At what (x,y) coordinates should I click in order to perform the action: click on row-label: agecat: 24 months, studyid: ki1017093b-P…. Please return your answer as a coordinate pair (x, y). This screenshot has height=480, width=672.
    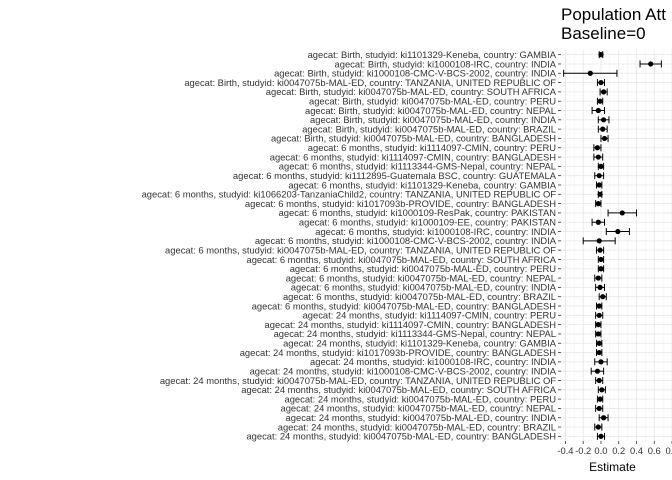
    Looking at the image, I should click on (398, 352).